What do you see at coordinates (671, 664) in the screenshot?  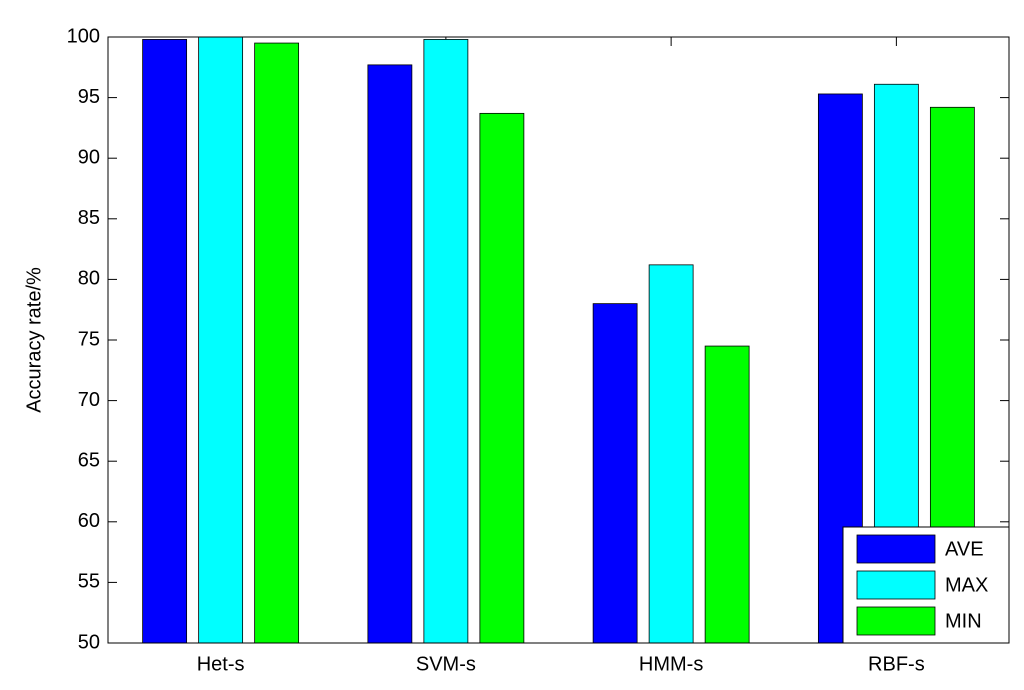 I see `x-tick-label: HMM-s` at bounding box center [671, 664].